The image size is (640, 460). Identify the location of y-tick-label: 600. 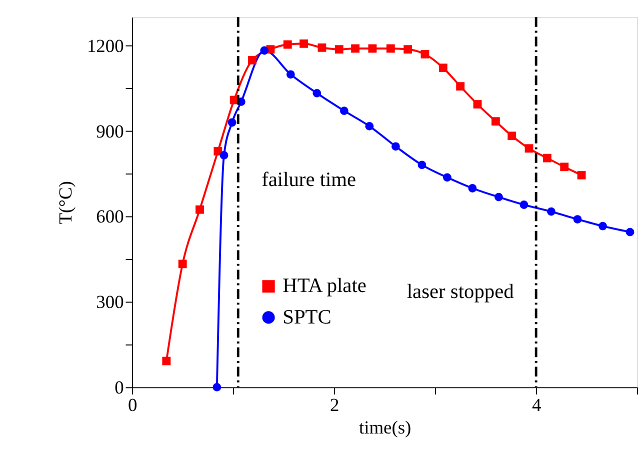
(110, 216).